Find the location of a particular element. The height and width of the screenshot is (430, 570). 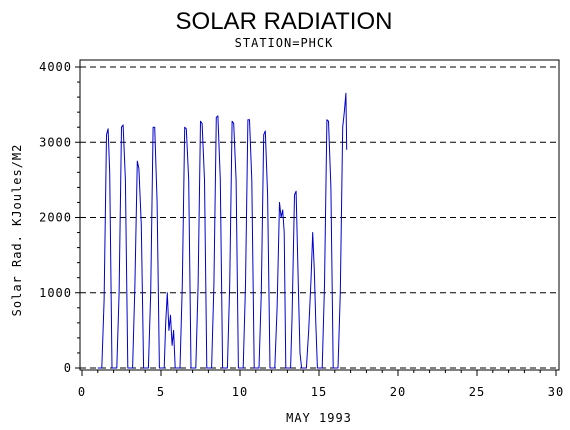

x-axis-label: MAY 1993 is located at coordinates (319, 418).